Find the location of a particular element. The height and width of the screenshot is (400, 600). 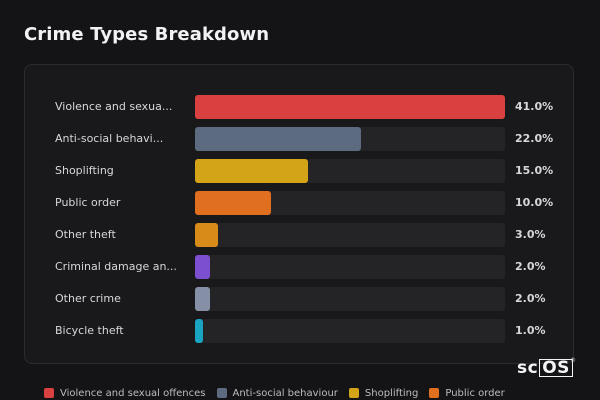

bar-row: Bicycle theft 1.0% is located at coordinates (299, 335).